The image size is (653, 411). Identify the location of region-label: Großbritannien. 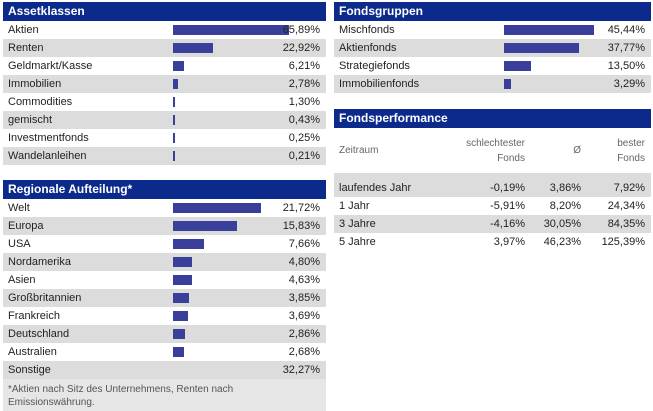
(45, 298).